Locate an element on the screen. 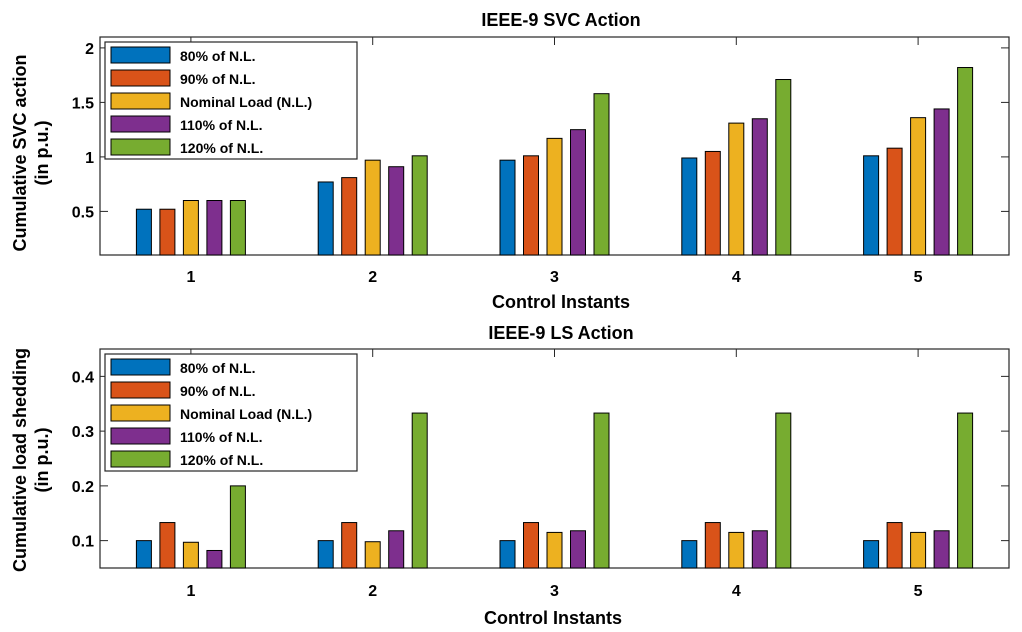  y-tick-label: 2 is located at coordinates (89, 49).